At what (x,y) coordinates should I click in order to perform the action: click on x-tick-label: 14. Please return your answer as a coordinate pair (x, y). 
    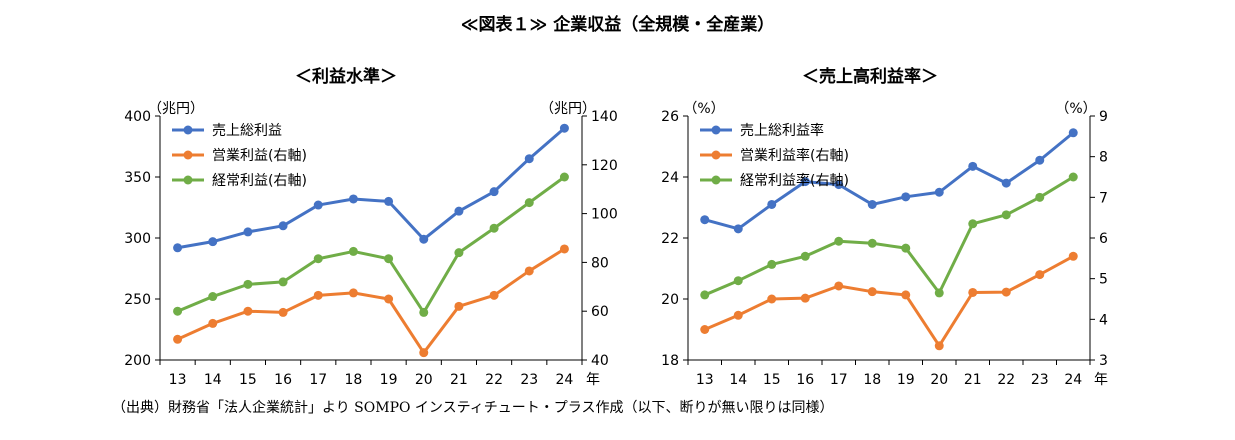
    Looking at the image, I should click on (738, 380).